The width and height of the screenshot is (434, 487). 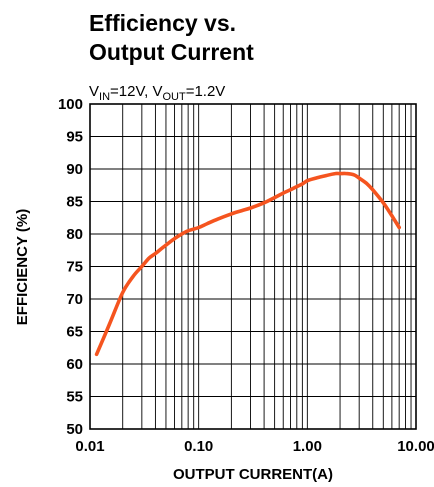 What do you see at coordinates (307, 446) in the screenshot?
I see `x-tick-label: 1.00` at bounding box center [307, 446].